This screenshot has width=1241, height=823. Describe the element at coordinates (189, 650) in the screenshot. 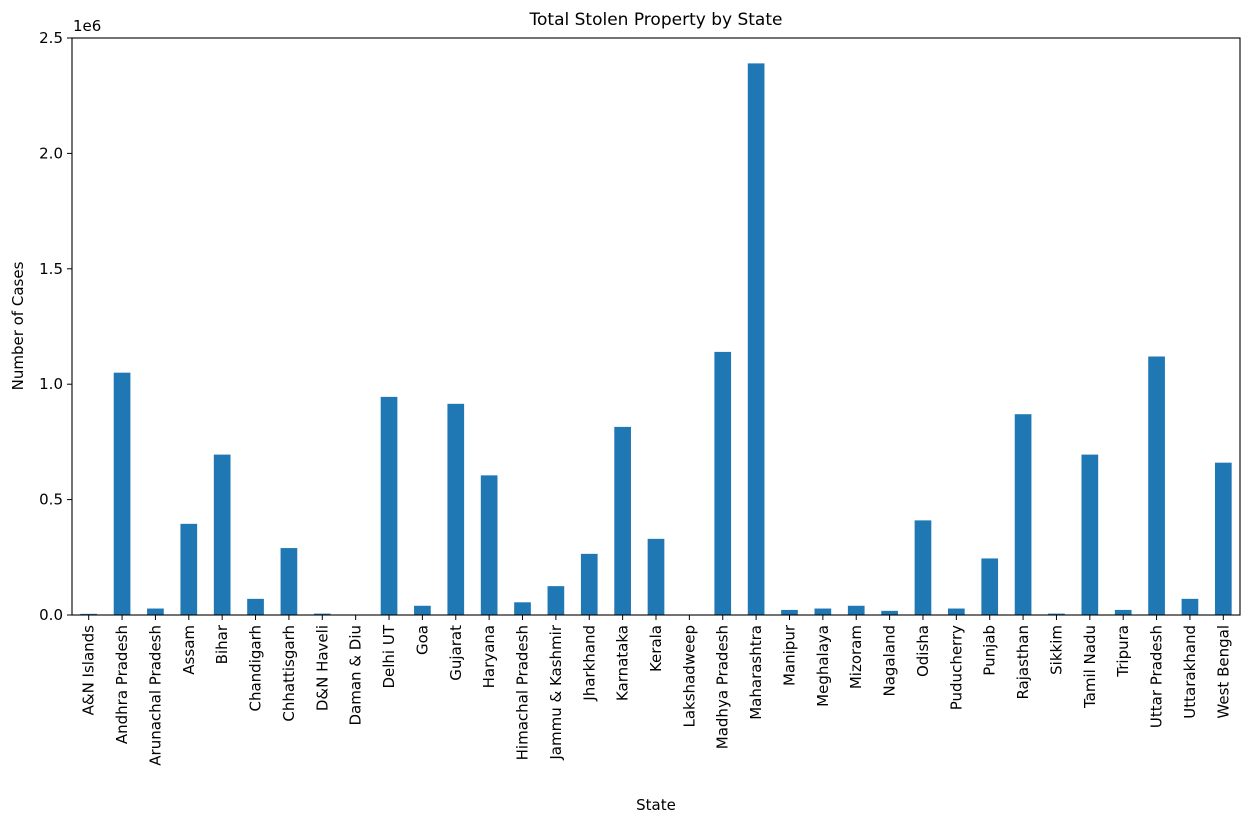

I see `x-tick-label: Assam` at that location.